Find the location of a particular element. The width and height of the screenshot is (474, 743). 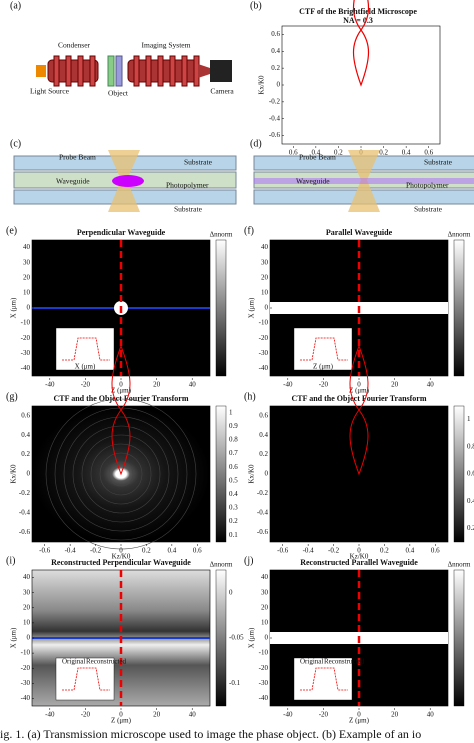

colorbar-tick-label: 0.7 is located at coordinates (233, 453).